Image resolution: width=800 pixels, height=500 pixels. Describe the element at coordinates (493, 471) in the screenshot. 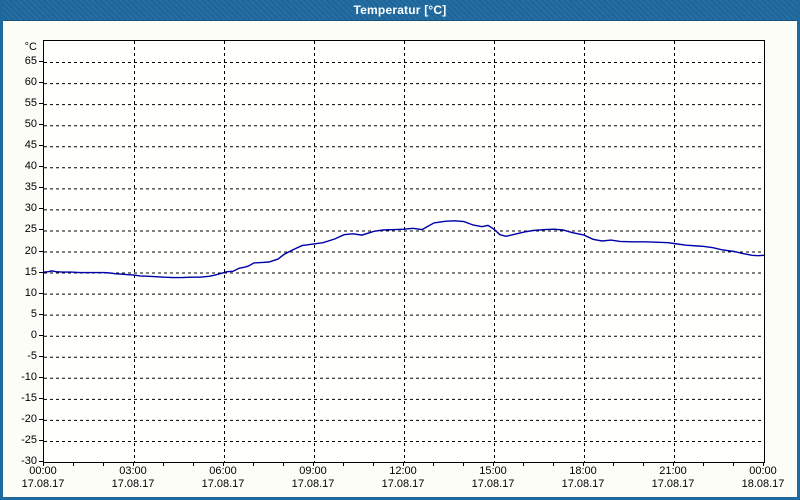

I see `x-tick-time: 15:00` at that location.